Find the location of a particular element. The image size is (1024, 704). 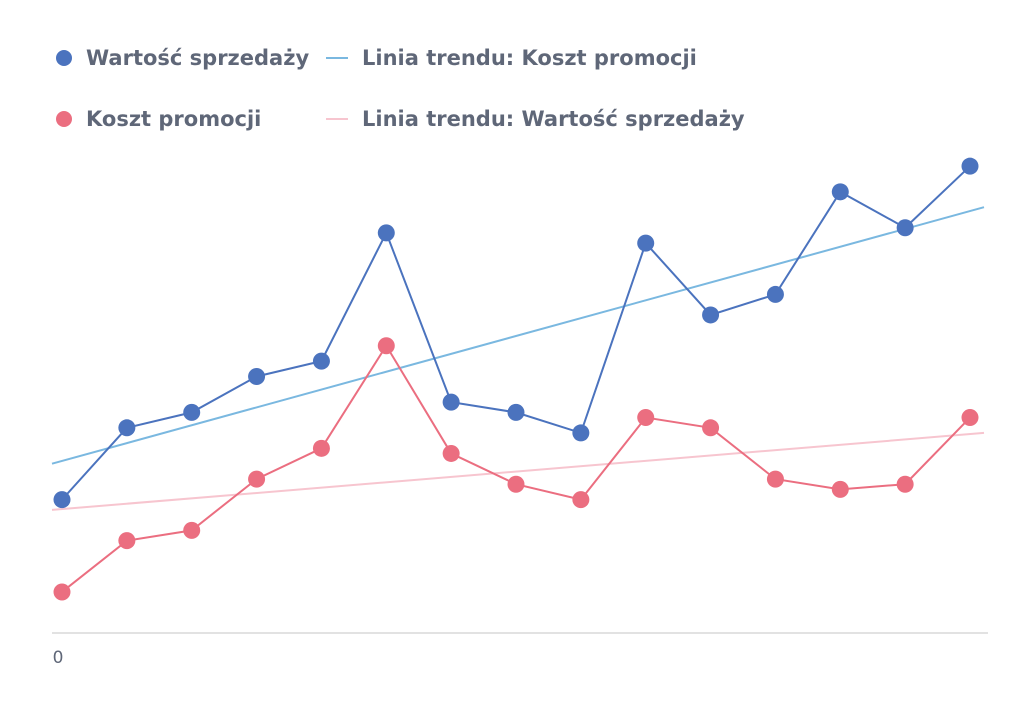

legend-item-trend-sales: Linia trendu: Wartość sprzedaży is located at coordinates (535, 119).